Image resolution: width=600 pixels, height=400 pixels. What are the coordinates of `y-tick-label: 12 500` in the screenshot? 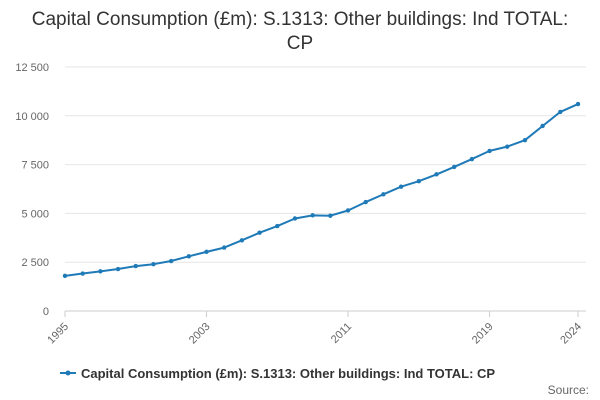 It's located at (32, 68).